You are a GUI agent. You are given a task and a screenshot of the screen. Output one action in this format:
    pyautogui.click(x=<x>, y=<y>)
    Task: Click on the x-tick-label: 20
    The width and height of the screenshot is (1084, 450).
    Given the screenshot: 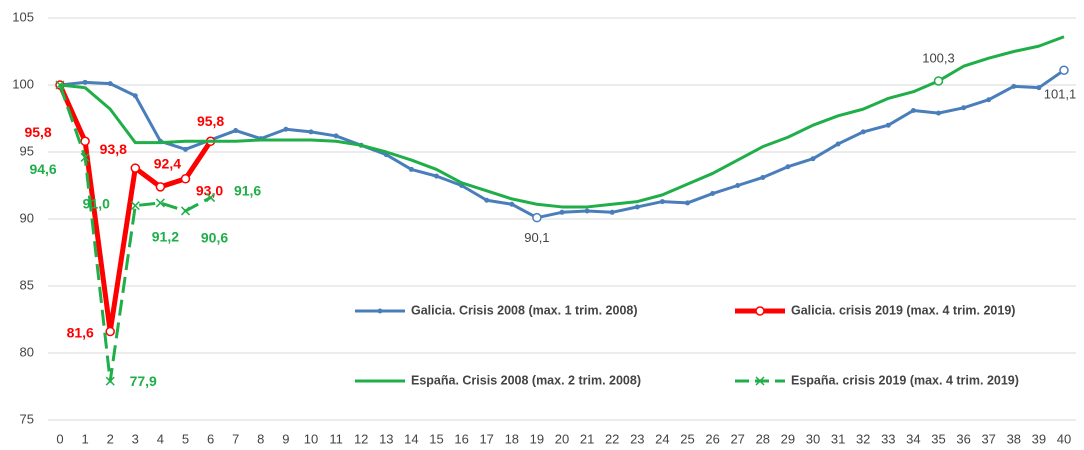 What is the action you would take?
    pyautogui.click(x=562, y=438)
    